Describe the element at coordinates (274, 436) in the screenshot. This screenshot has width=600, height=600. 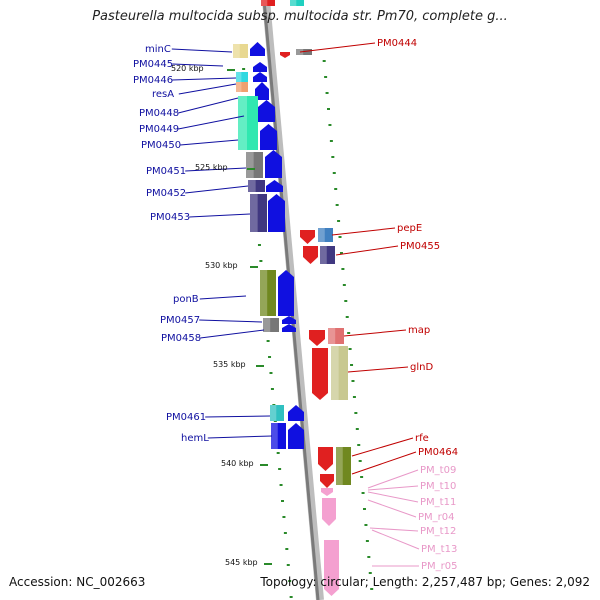
I see `feat-hemL-shade` at that location.